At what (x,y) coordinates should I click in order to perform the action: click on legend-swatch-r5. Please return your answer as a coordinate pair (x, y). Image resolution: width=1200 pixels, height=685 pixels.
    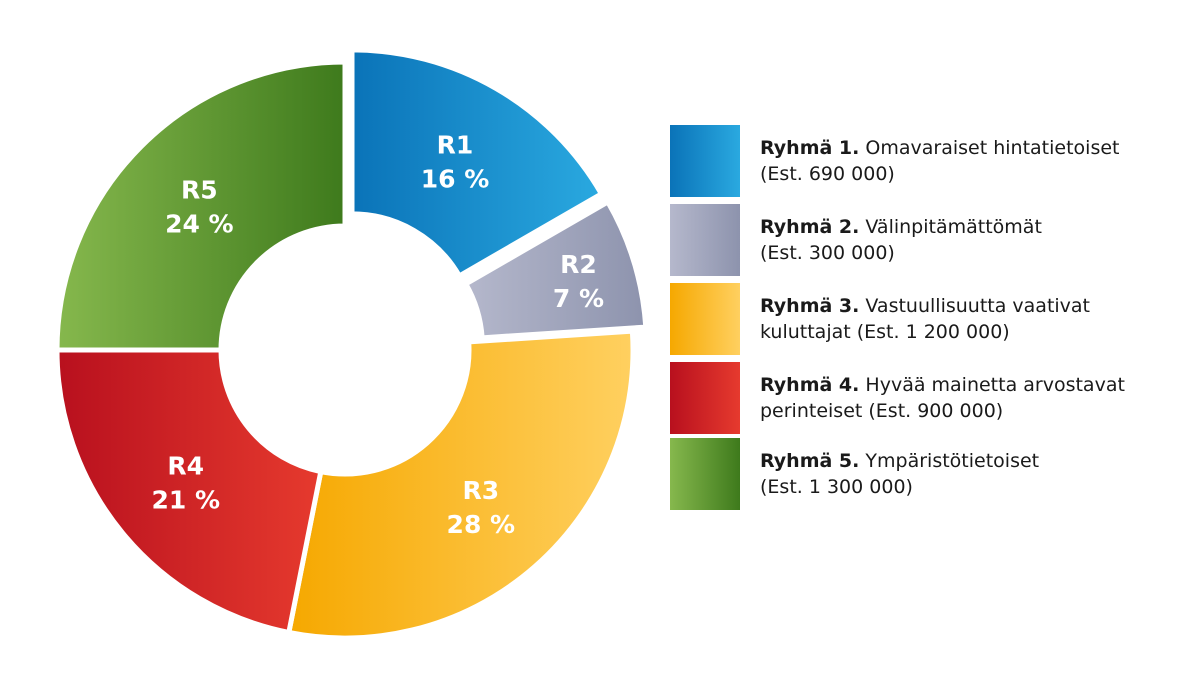
    Looking at the image, I should click on (705, 474).